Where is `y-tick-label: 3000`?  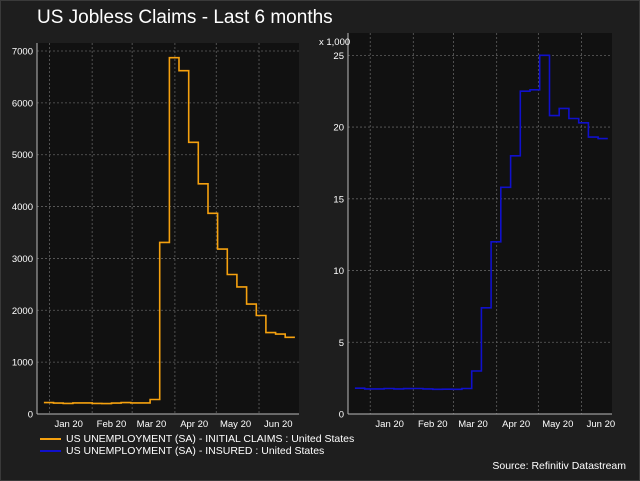
y-tick-label: 3000 is located at coordinates (22, 259).